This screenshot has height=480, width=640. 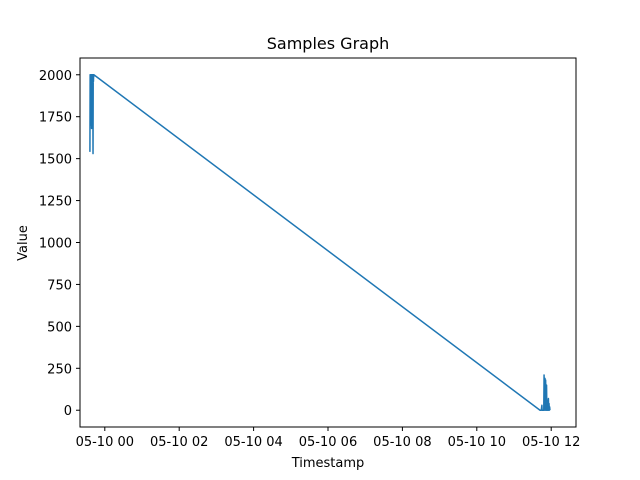 What do you see at coordinates (328, 463) in the screenshot?
I see `x-axis-label: Timestamp` at bounding box center [328, 463].